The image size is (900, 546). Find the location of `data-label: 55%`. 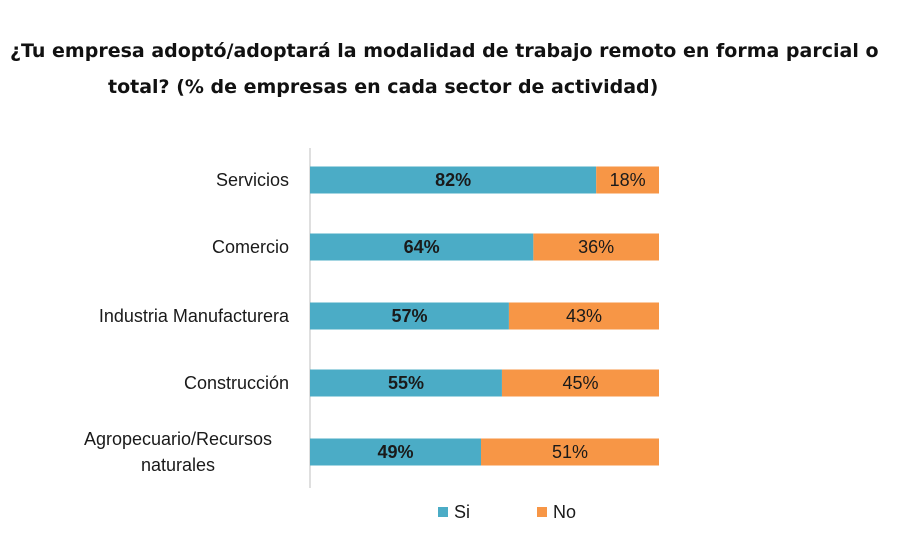

data-label: 55% is located at coordinates (406, 383).